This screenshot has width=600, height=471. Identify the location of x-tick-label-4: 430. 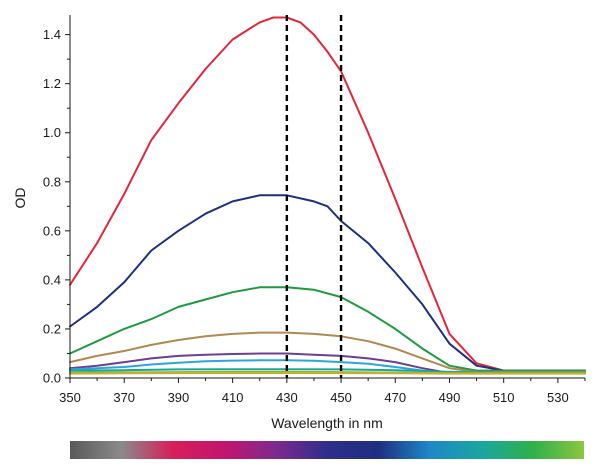
(287, 397).